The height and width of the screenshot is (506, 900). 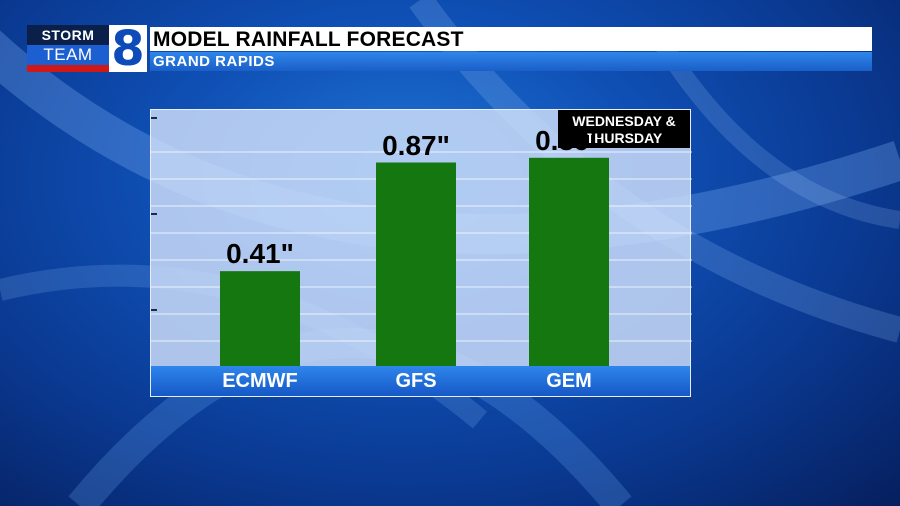 I want to click on station-logo: STORM TEAM 8, so click(x=87, y=49).